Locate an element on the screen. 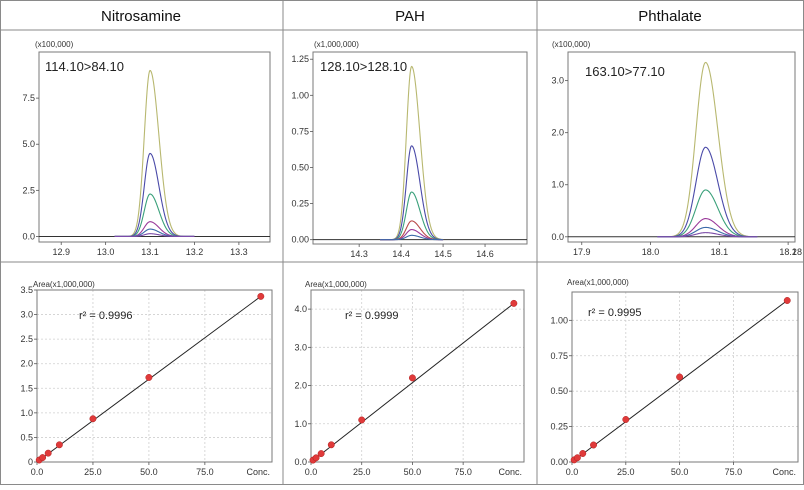  y-tick-label: 0.75 is located at coordinates (559, 356).